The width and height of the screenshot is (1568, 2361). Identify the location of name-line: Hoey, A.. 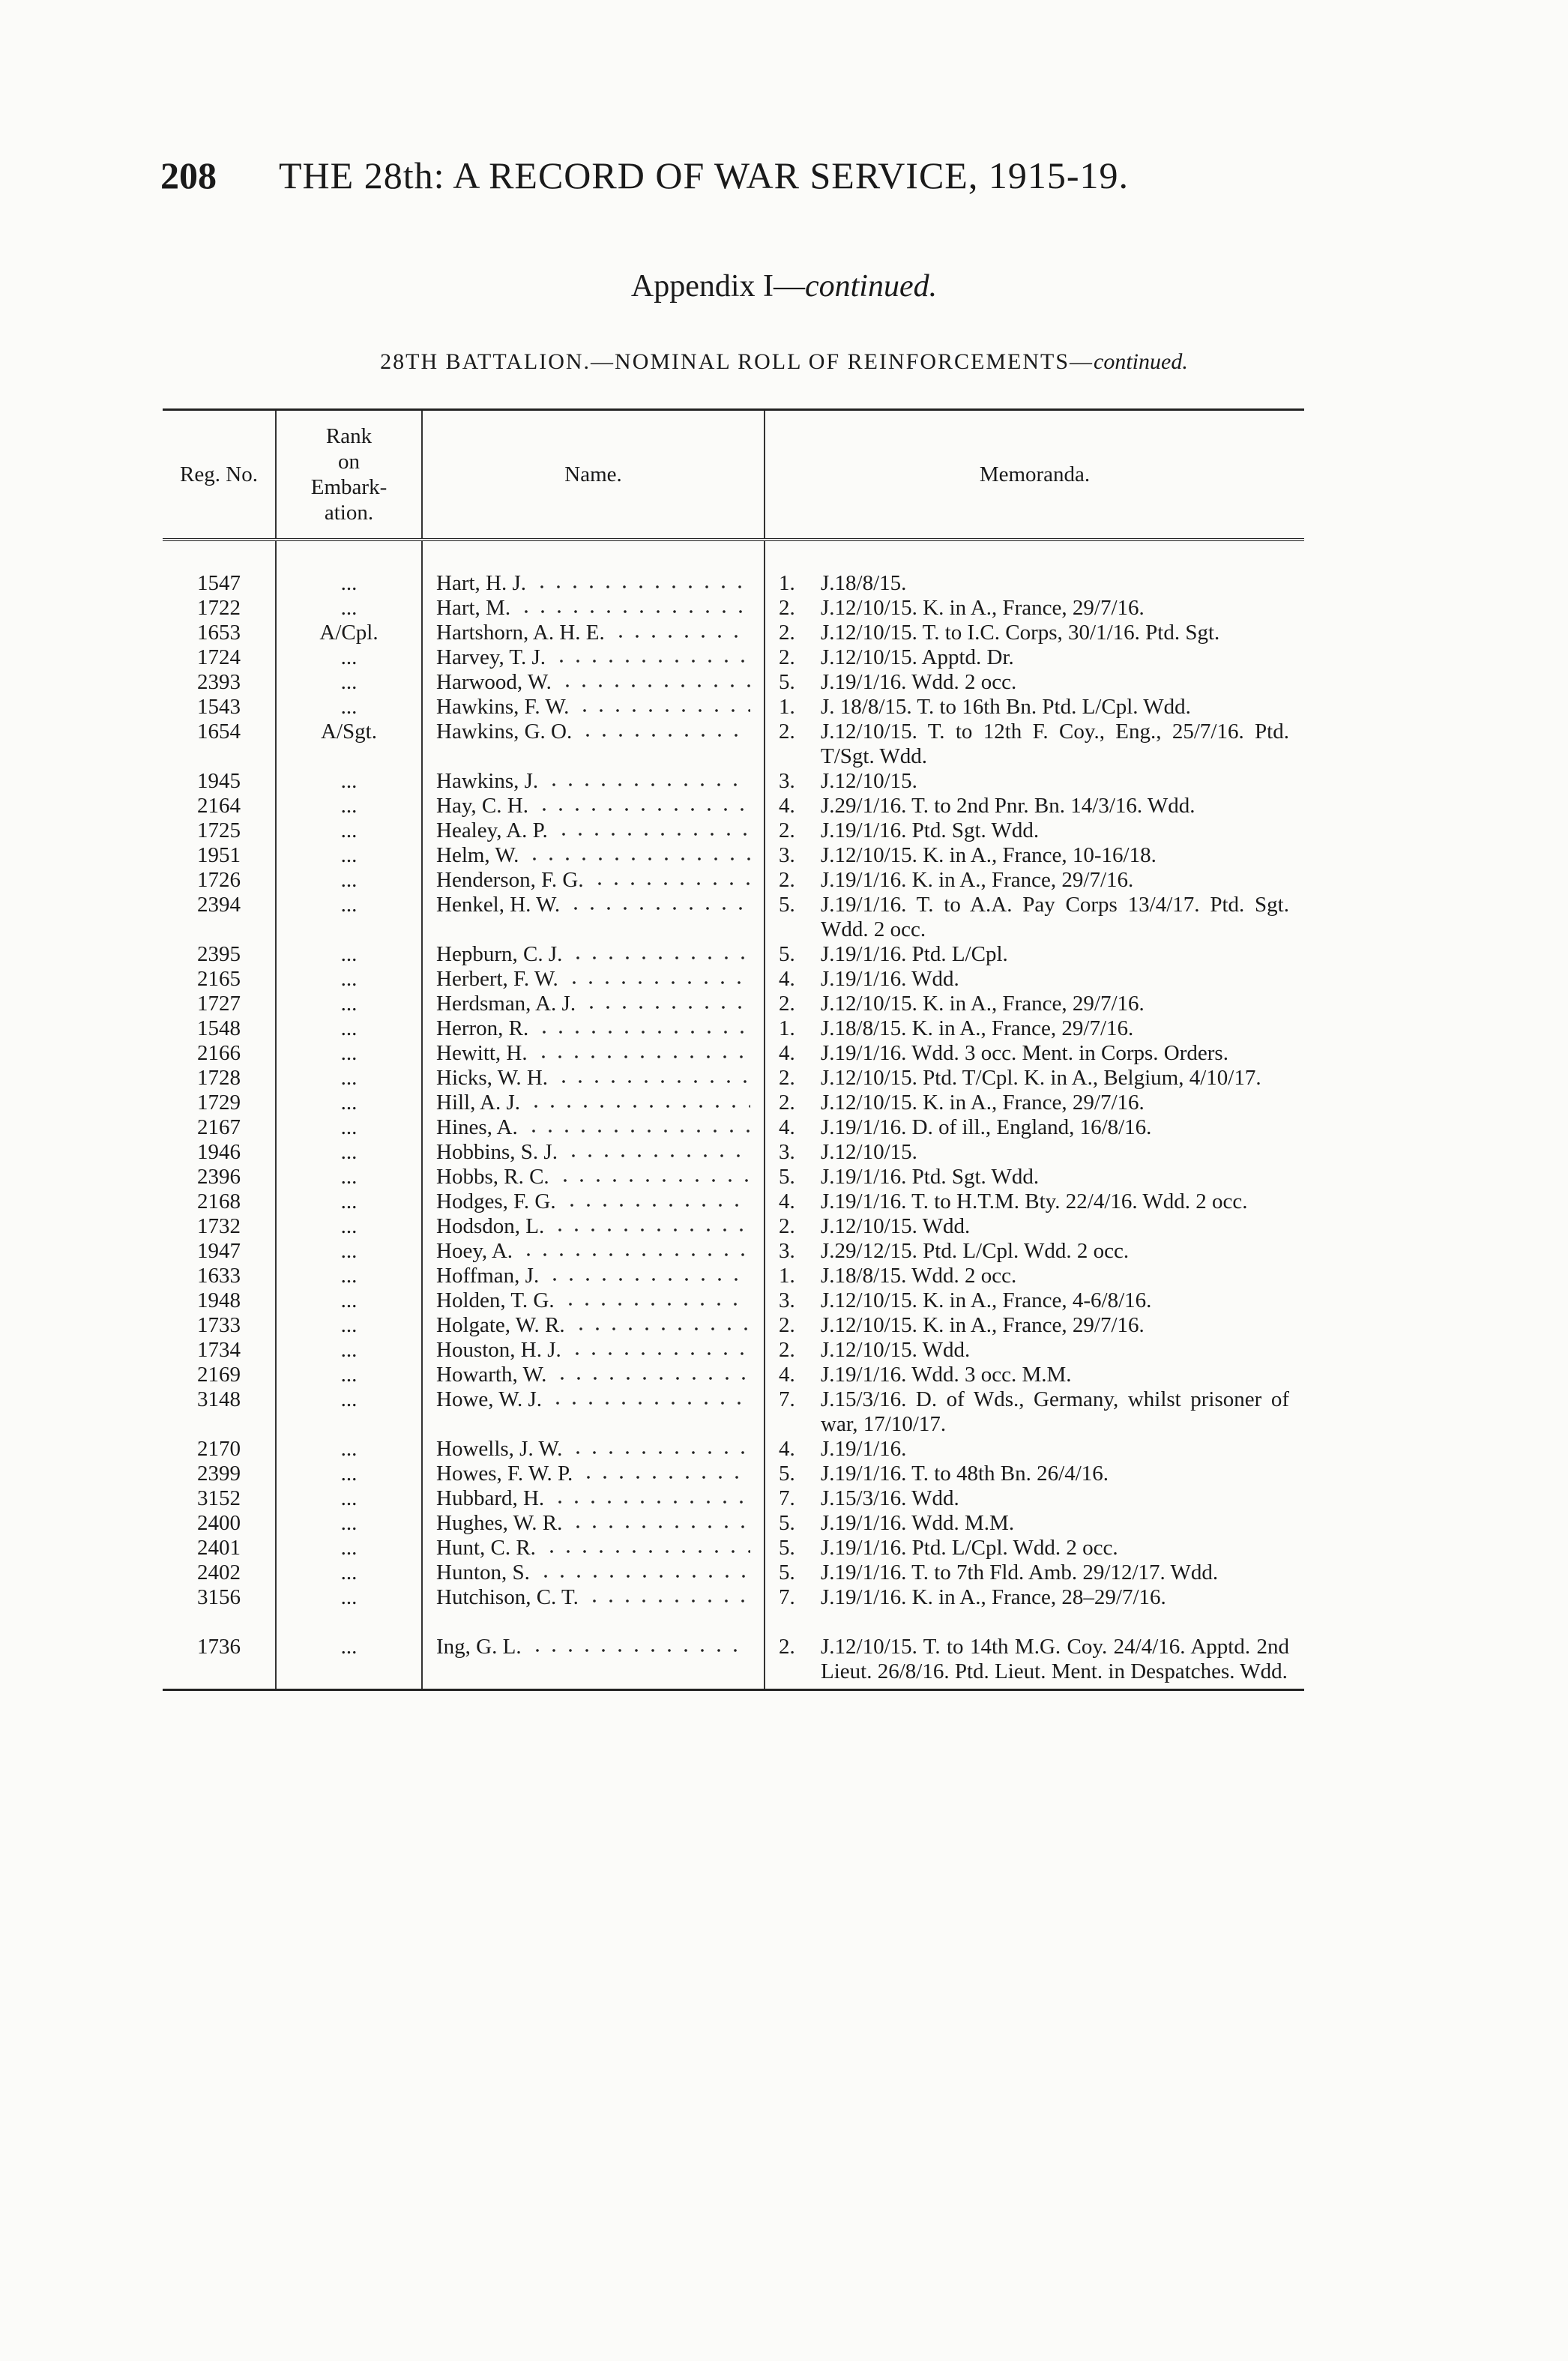
(594, 1251).